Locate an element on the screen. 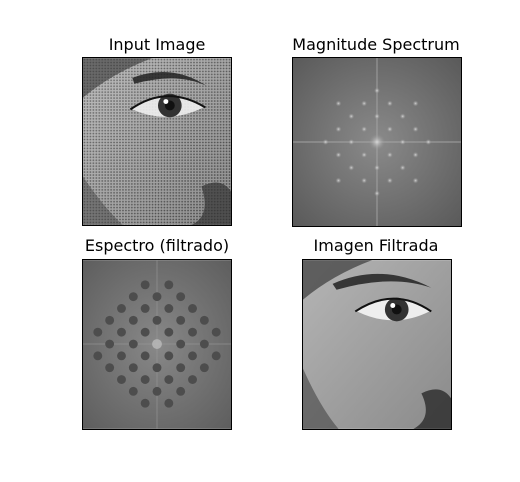 This screenshot has width=520, height=482. magnitude-spectrum-panel is located at coordinates (377, 142).